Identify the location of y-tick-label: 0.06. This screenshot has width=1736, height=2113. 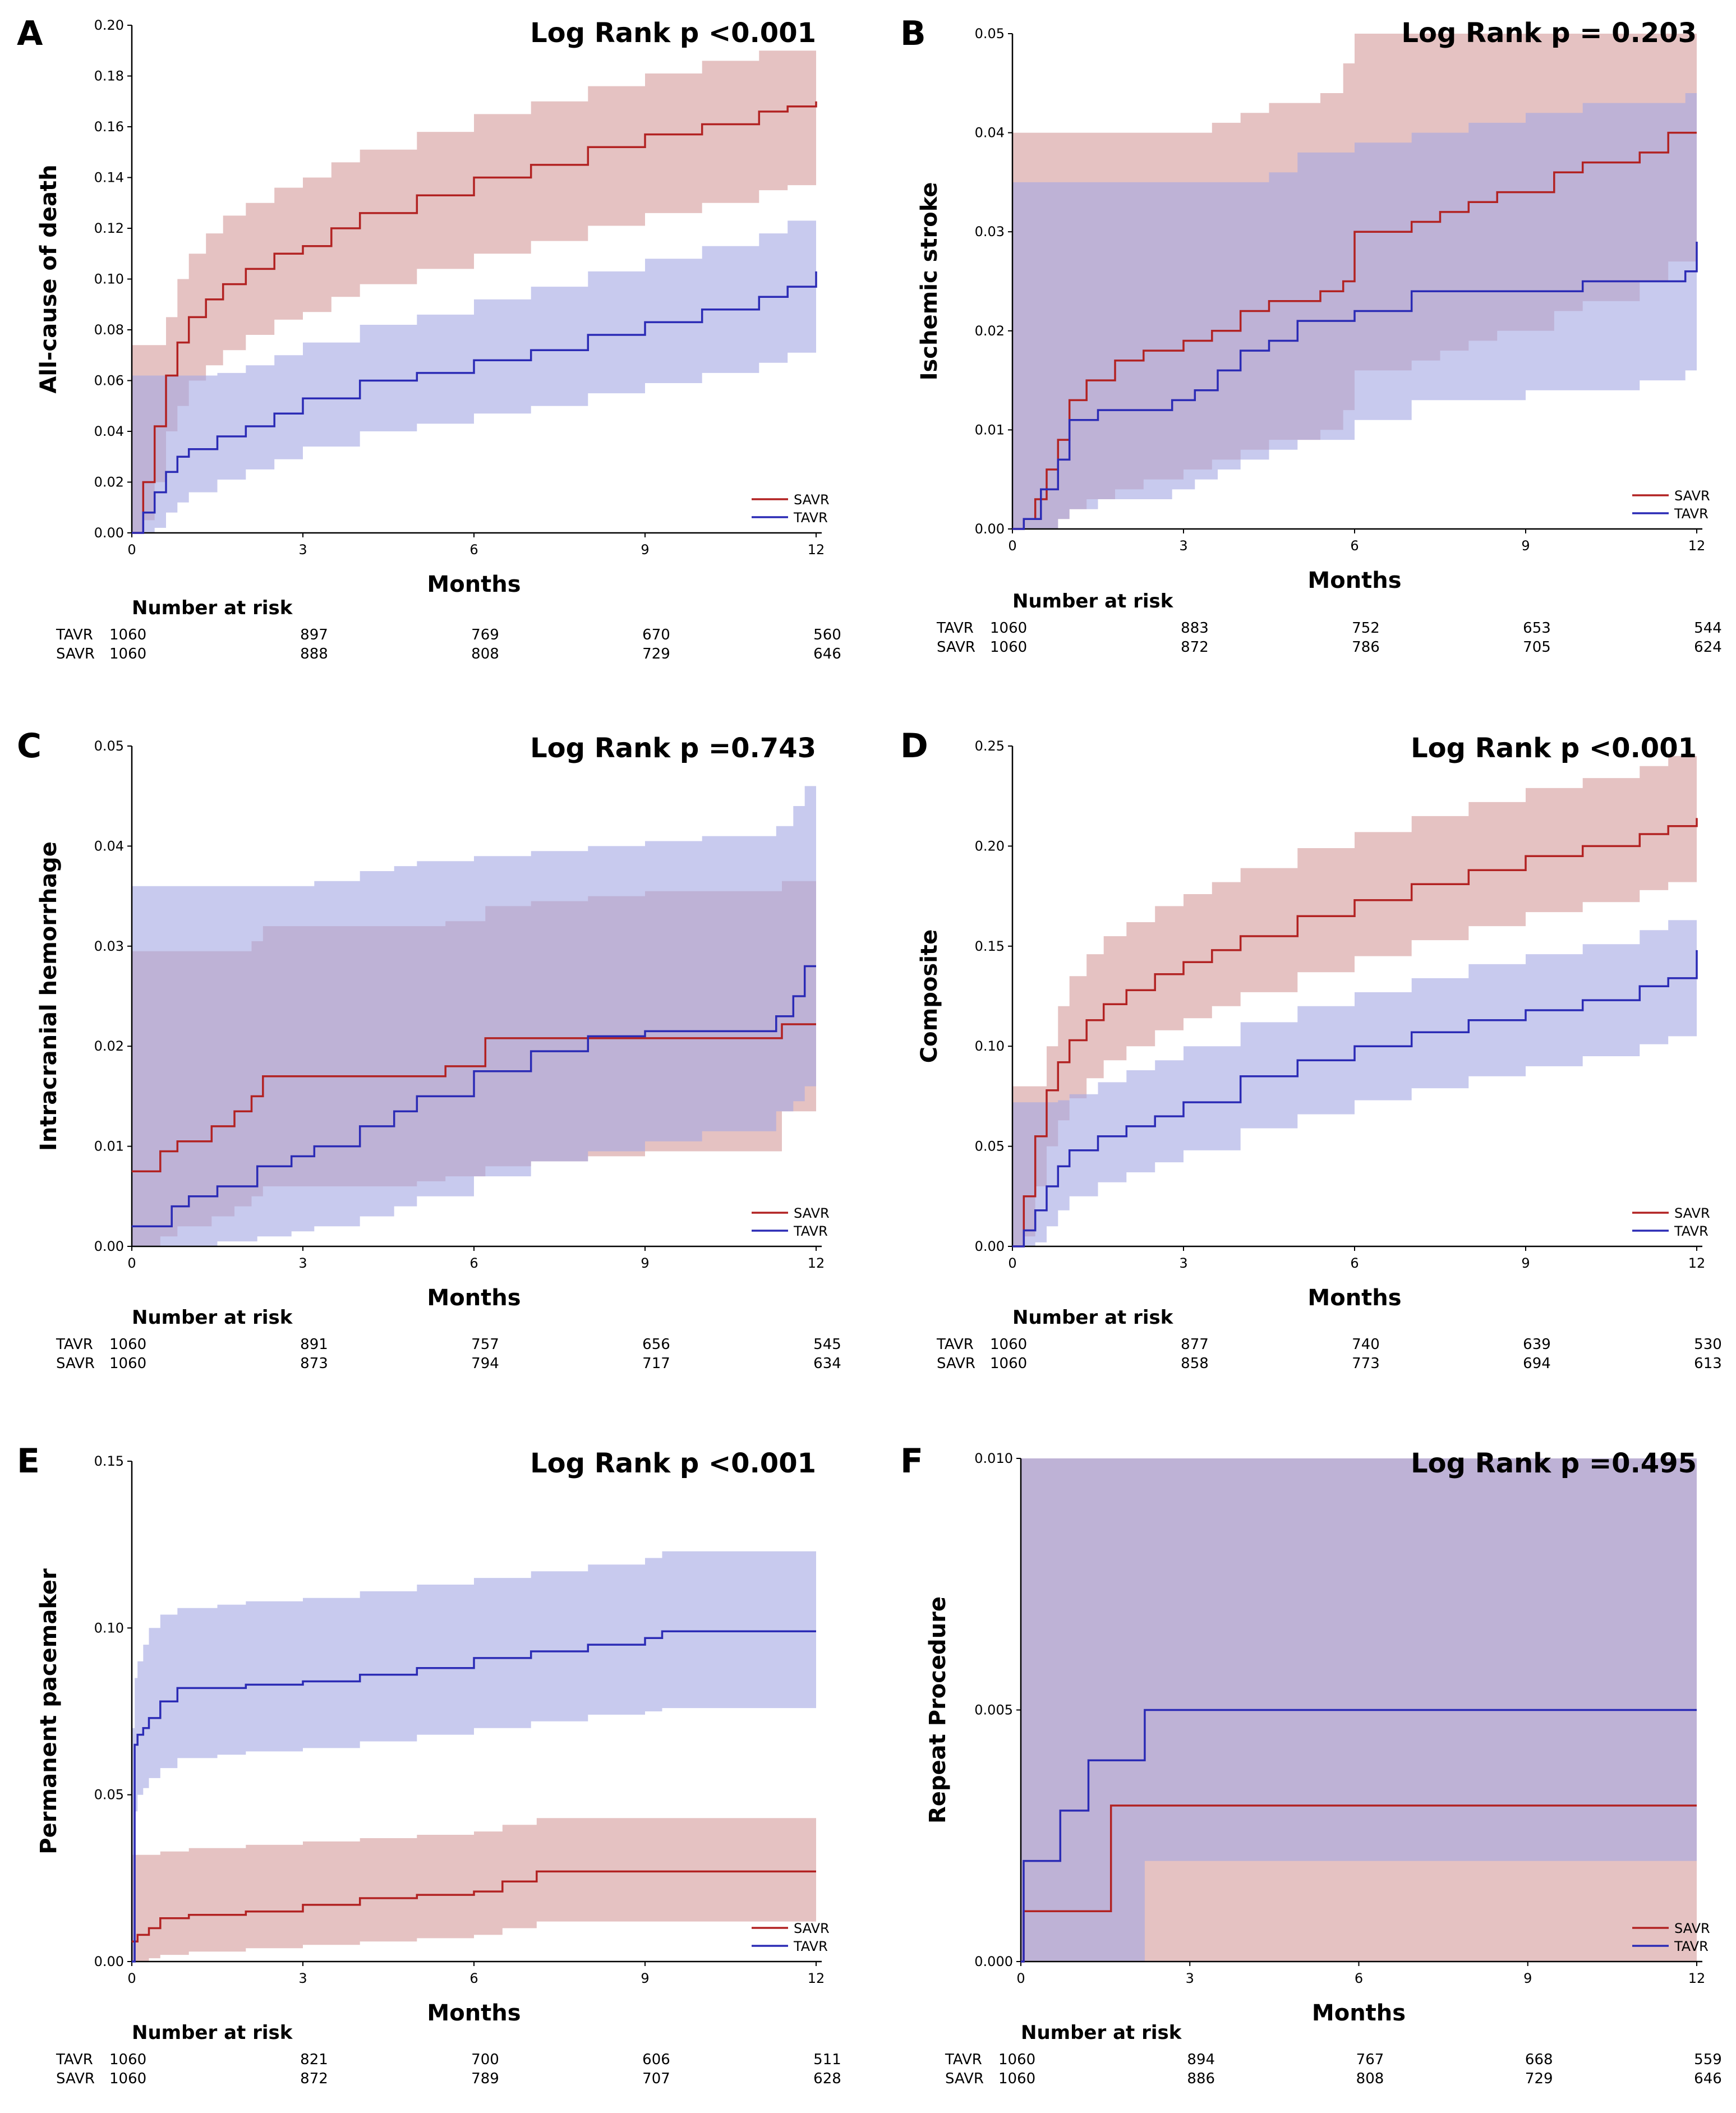
(109, 381).